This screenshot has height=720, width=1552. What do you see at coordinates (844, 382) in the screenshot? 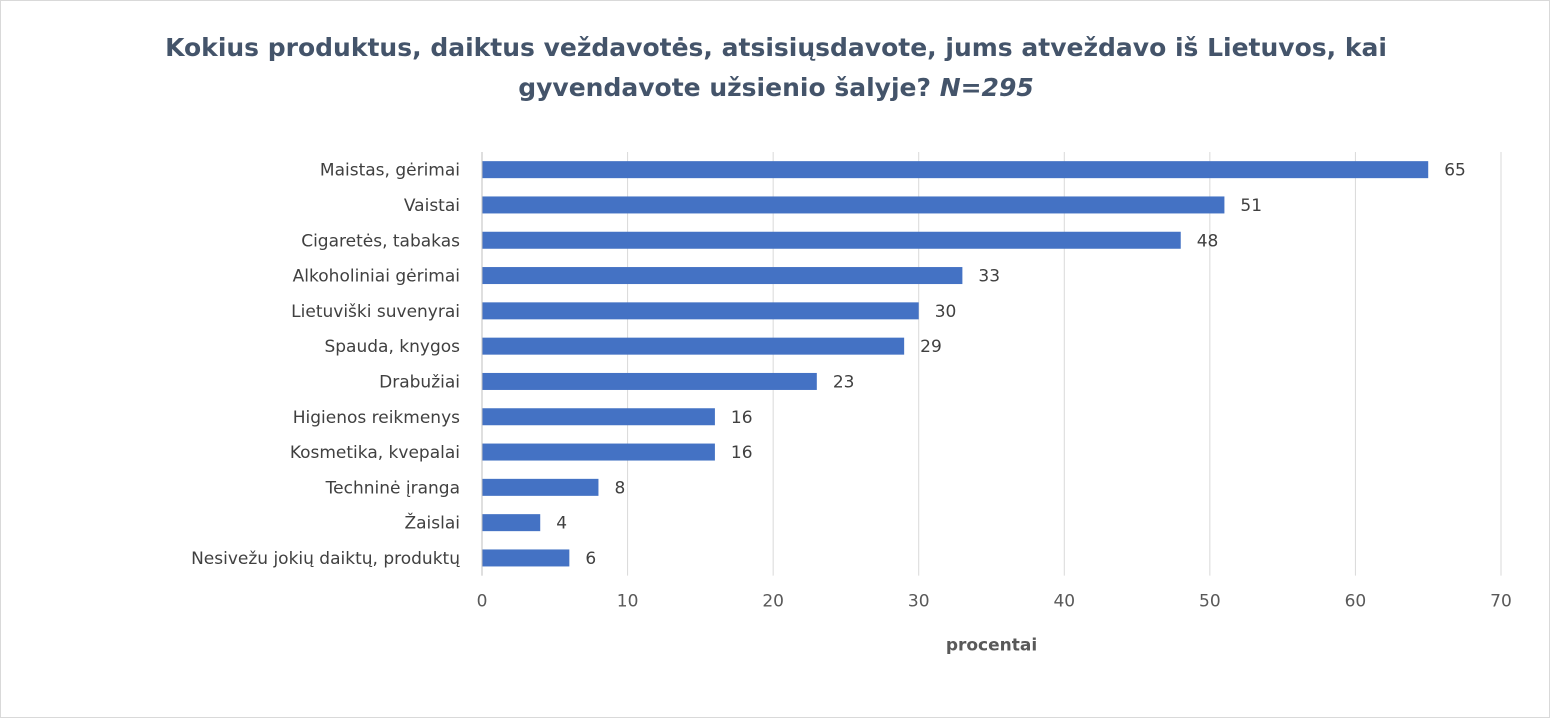
I see `data-label: 23` at bounding box center [844, 382].